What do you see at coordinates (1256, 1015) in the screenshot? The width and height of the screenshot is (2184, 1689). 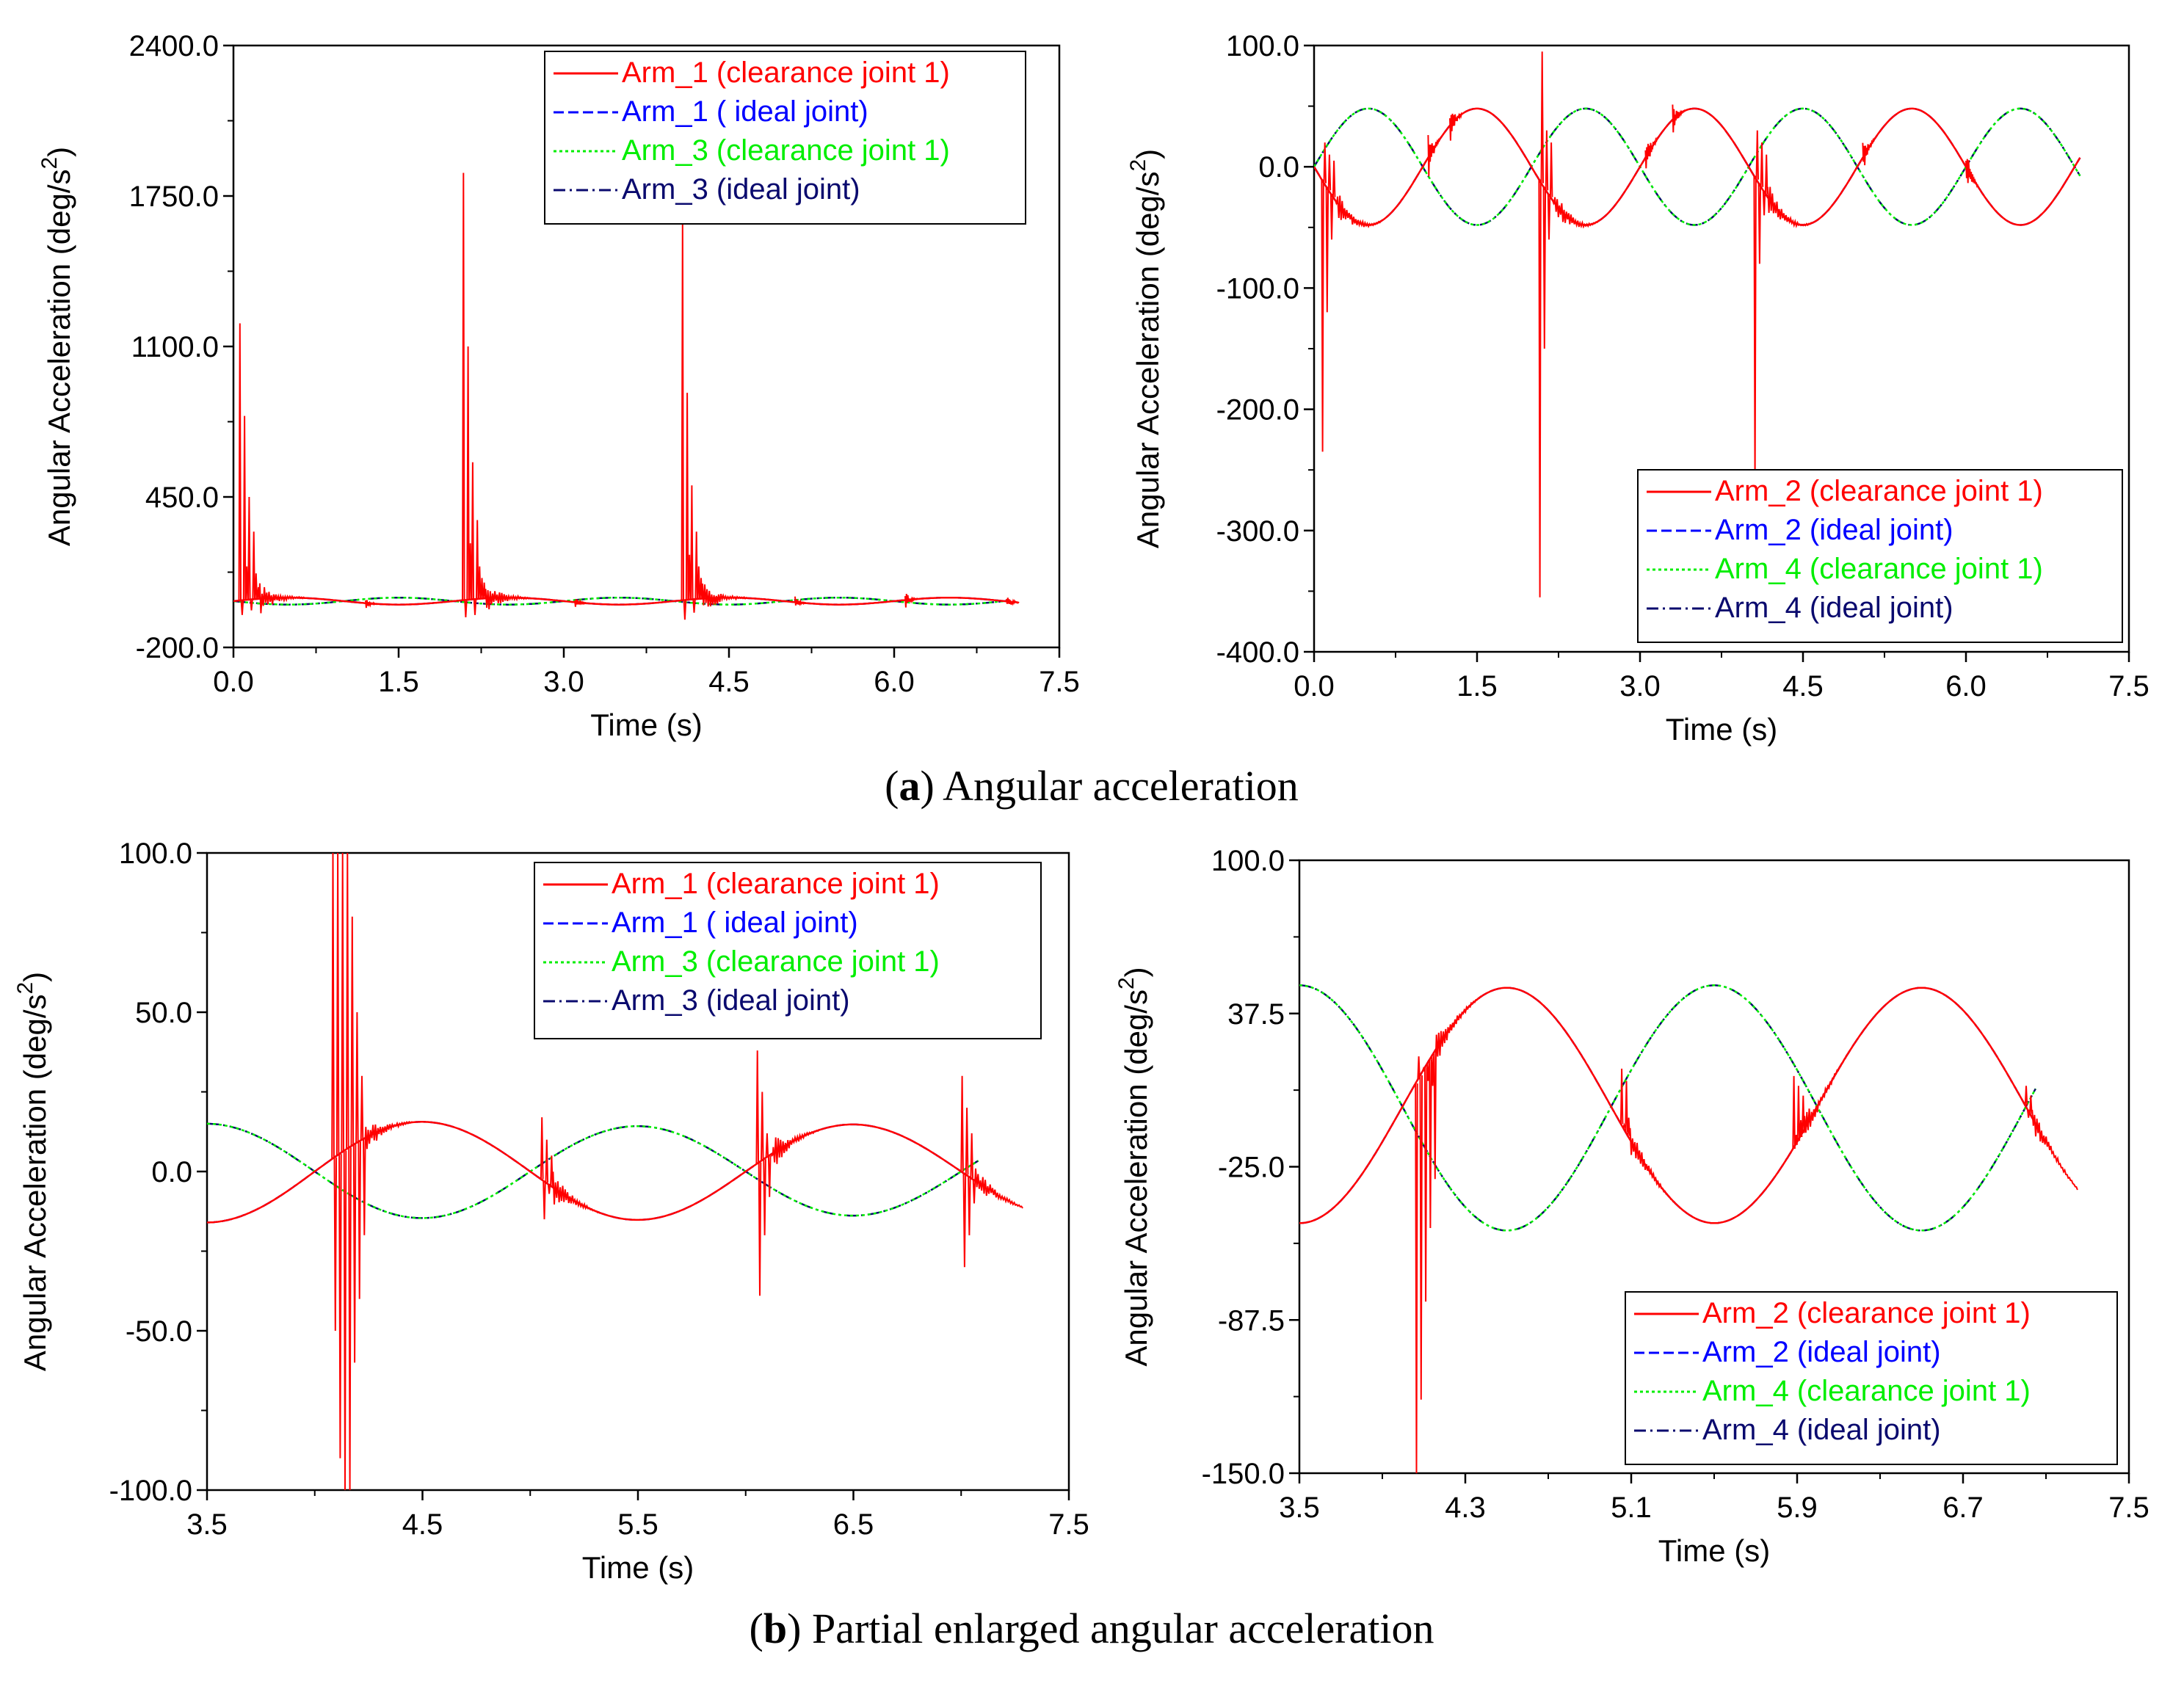 I see `y-tick-label: 37.5` at bounding box center [1256, 1015].